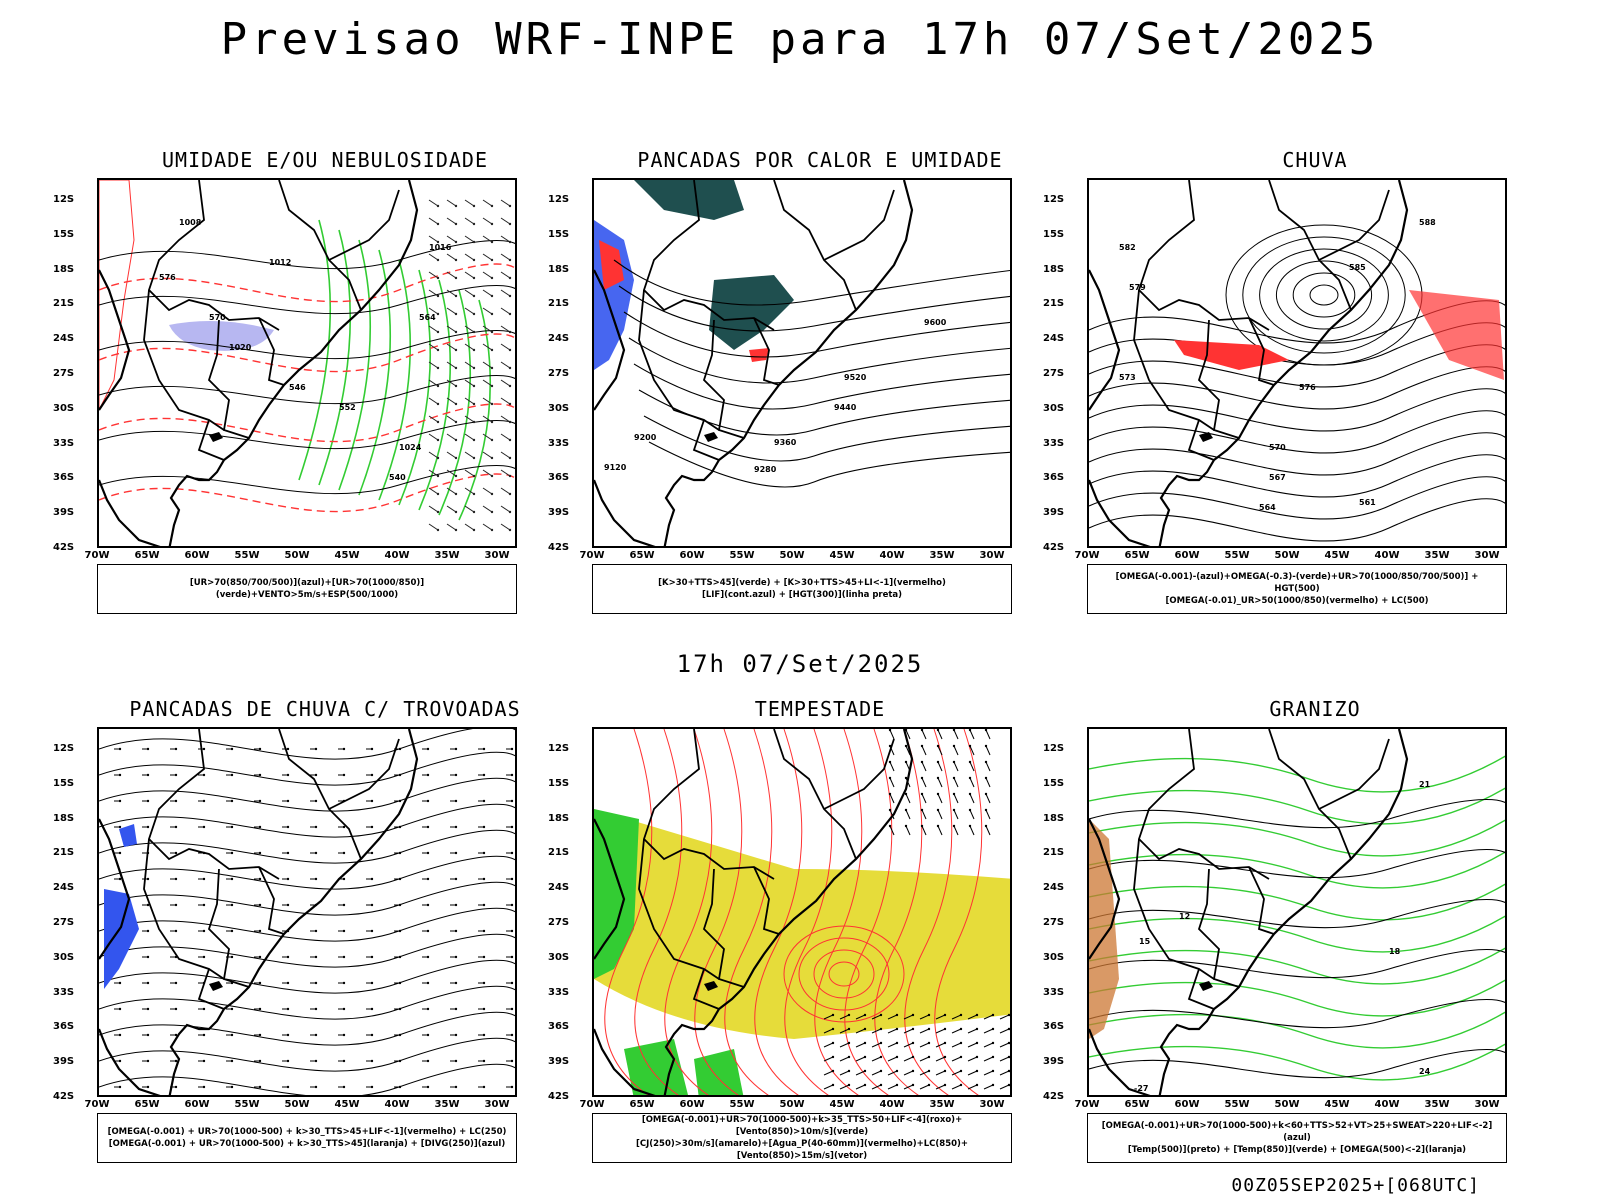  I want to click on lat-tick-label: 27S, so click(559, 922).